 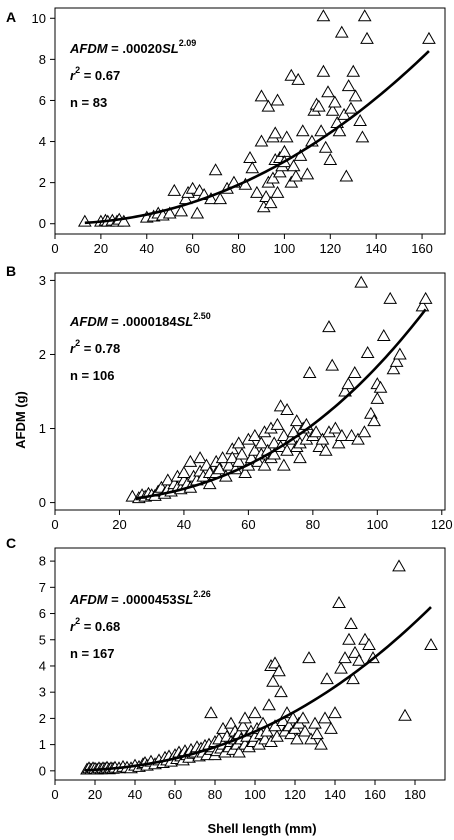 I want to click on y-axis-label: AFDM (g), so click(x=20, y=420).